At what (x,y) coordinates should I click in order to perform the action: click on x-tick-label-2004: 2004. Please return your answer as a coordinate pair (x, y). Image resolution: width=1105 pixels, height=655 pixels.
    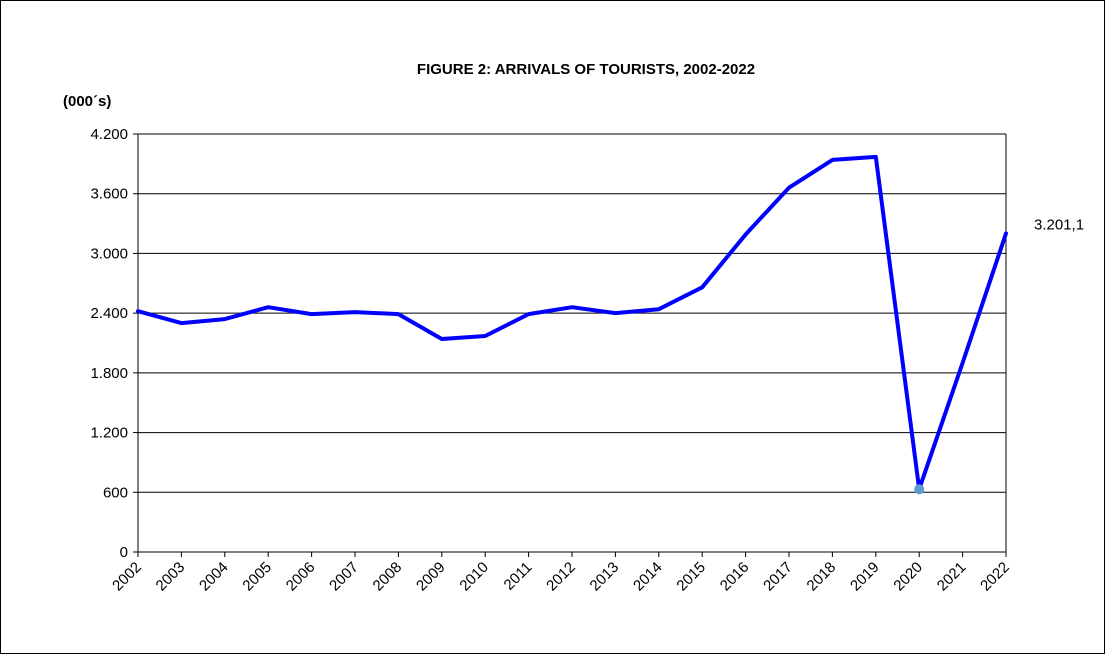
    Looking at the image, I should click on (214, 577).